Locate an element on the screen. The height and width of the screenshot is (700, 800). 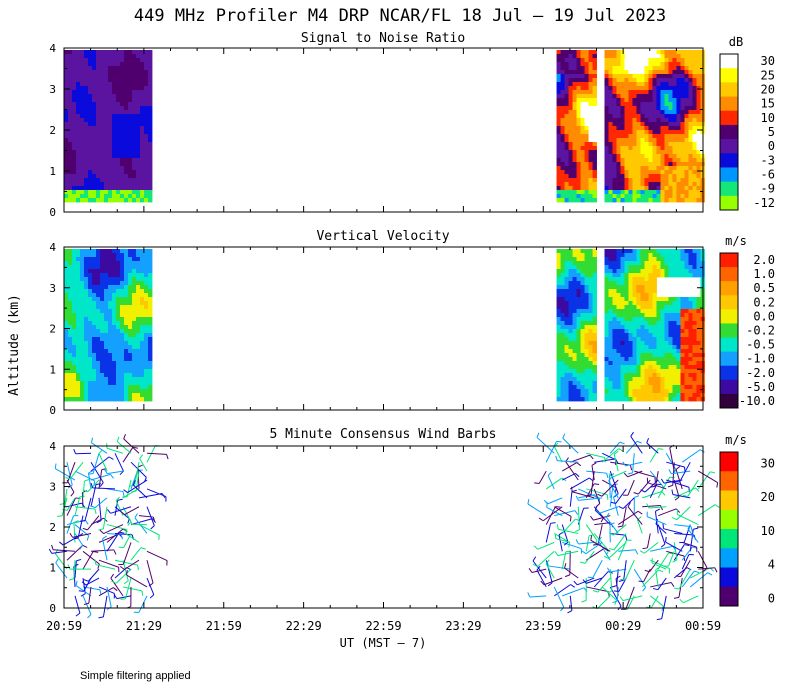
y-tick-label: 4 is located at coordinates (52, 247).